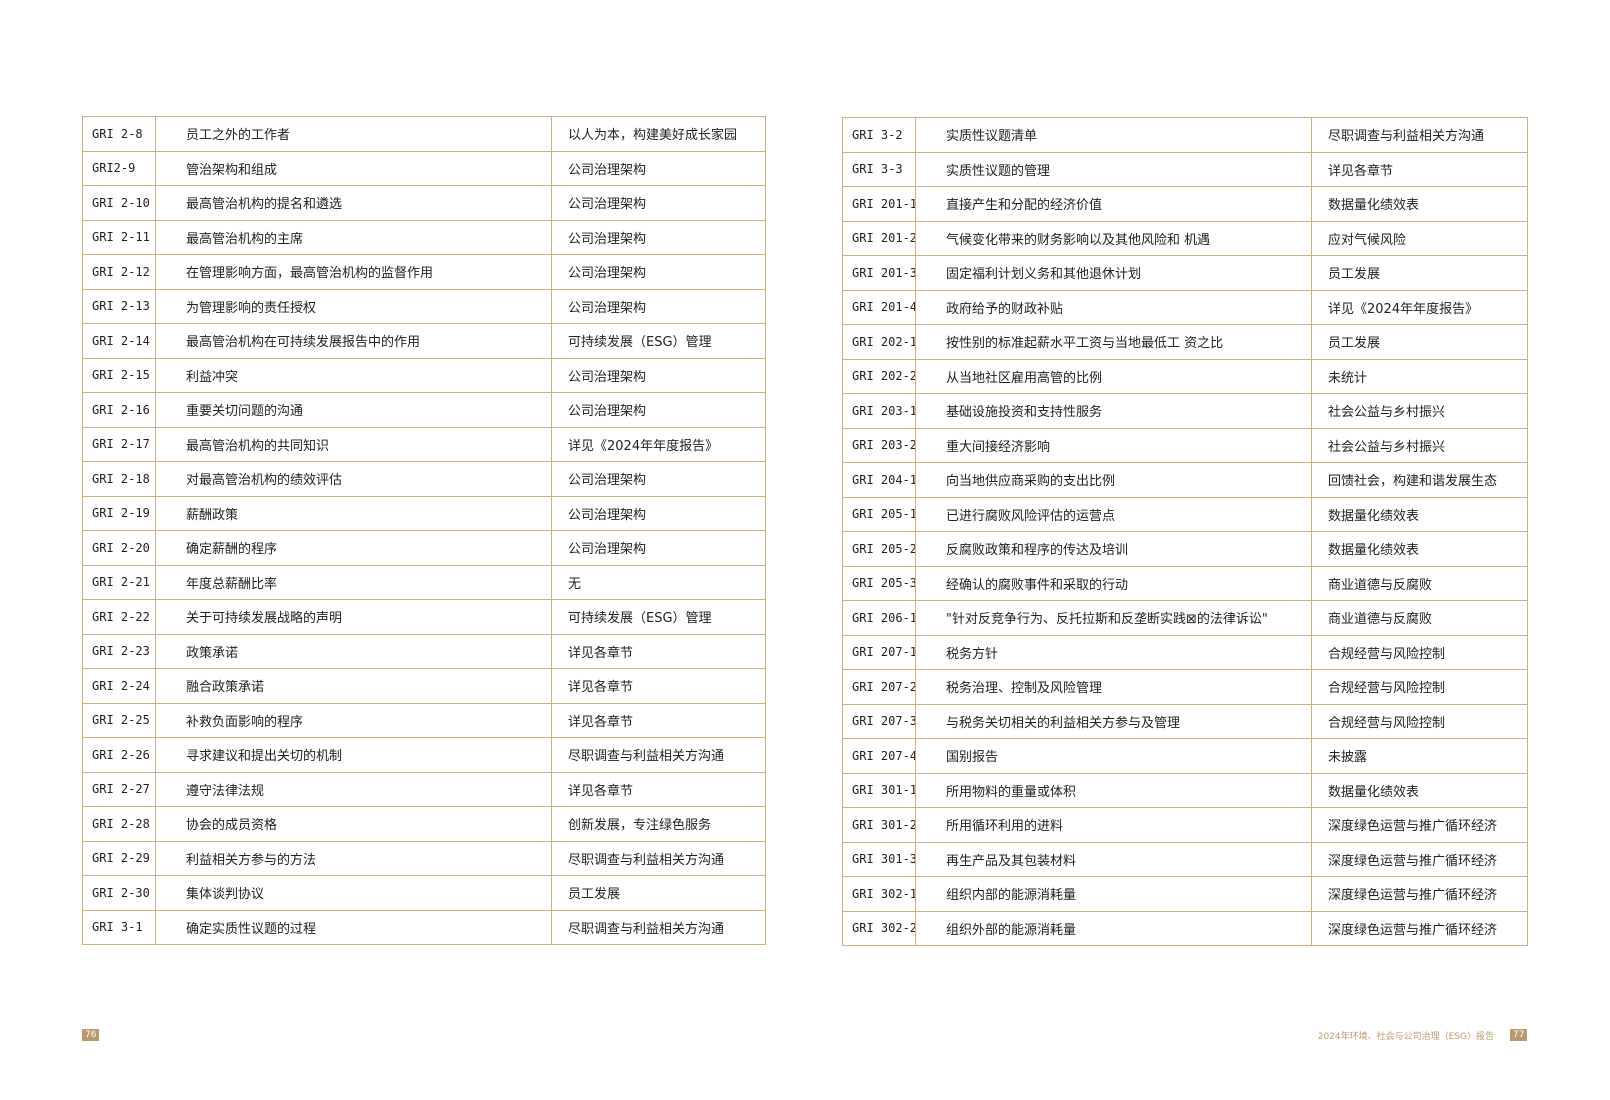  I want to click on report-section: 详见各章节, so click(658, 651).